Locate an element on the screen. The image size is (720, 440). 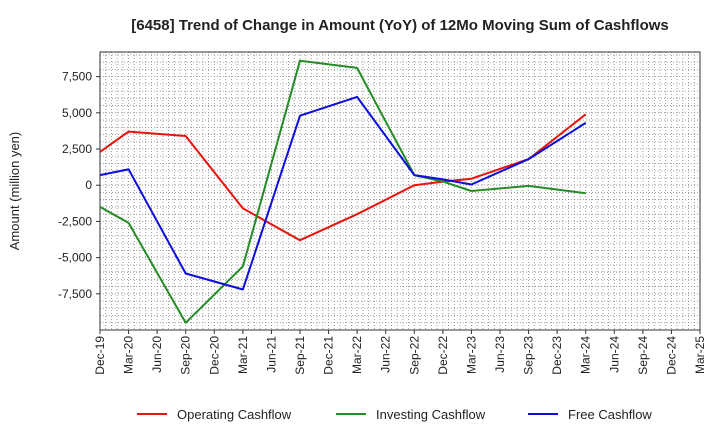
legend-label-free-cashflow: Free Cashflow is located at coordinates (610, 414).